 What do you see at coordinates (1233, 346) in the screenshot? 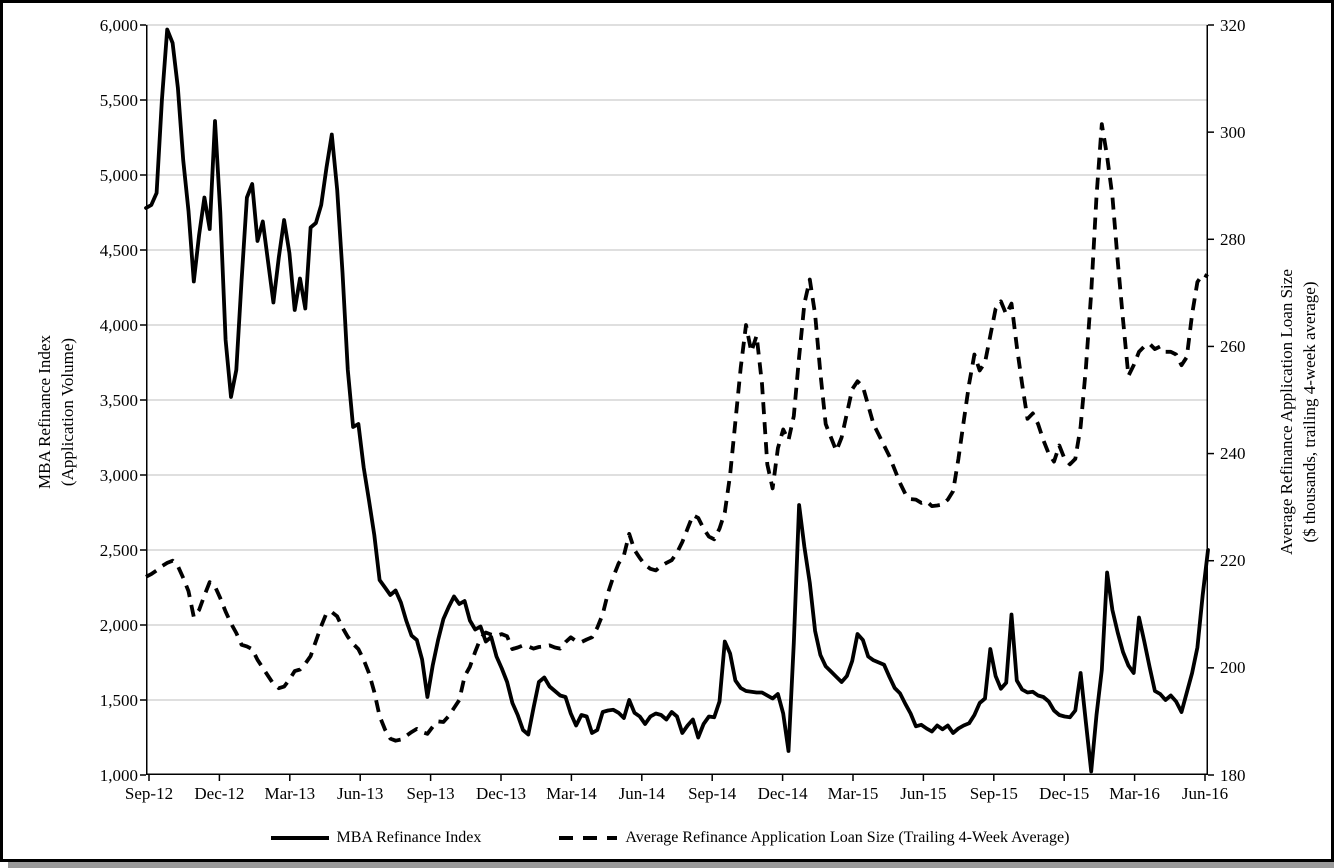
I see `right-axis-tick-label: 260` at bounding box center [1233, 346].